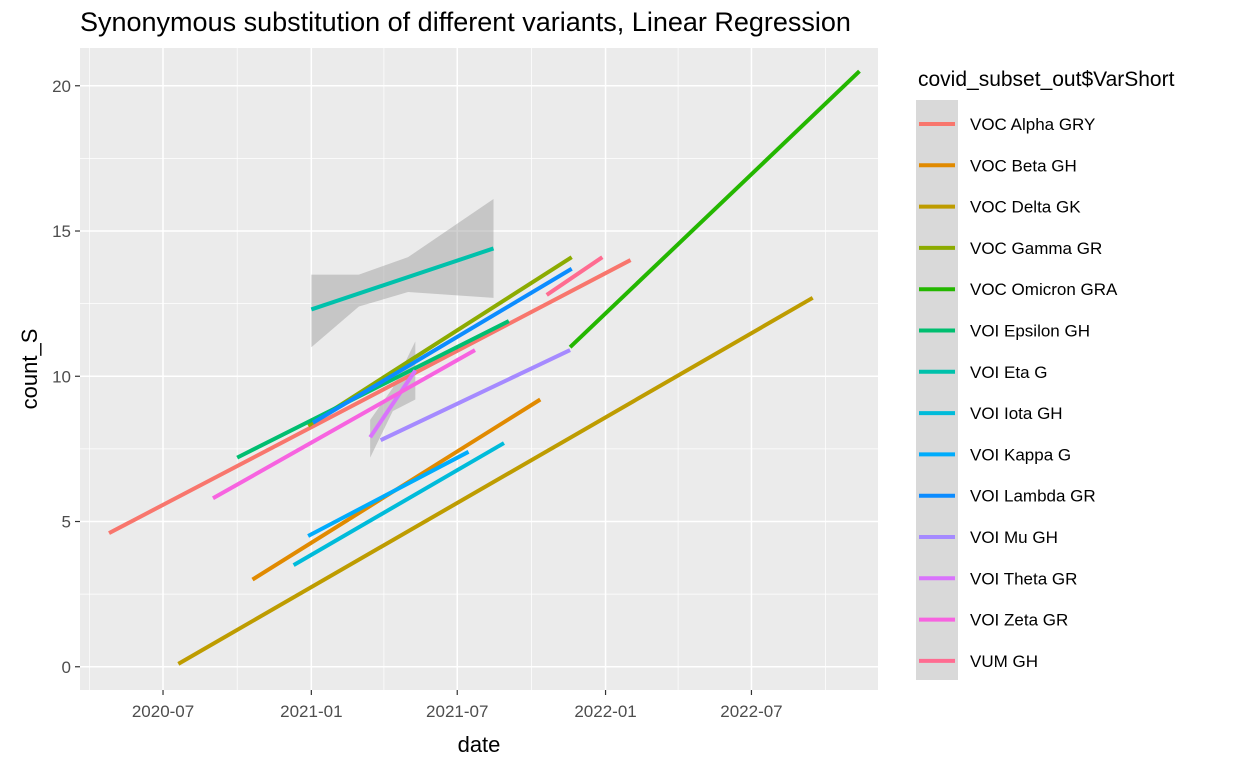 This screenshot has height=764, width=1248. I want to click on x-axis: 2020-07 2021-01 2021-07 2022-01 2022-07, so click(457, 705).